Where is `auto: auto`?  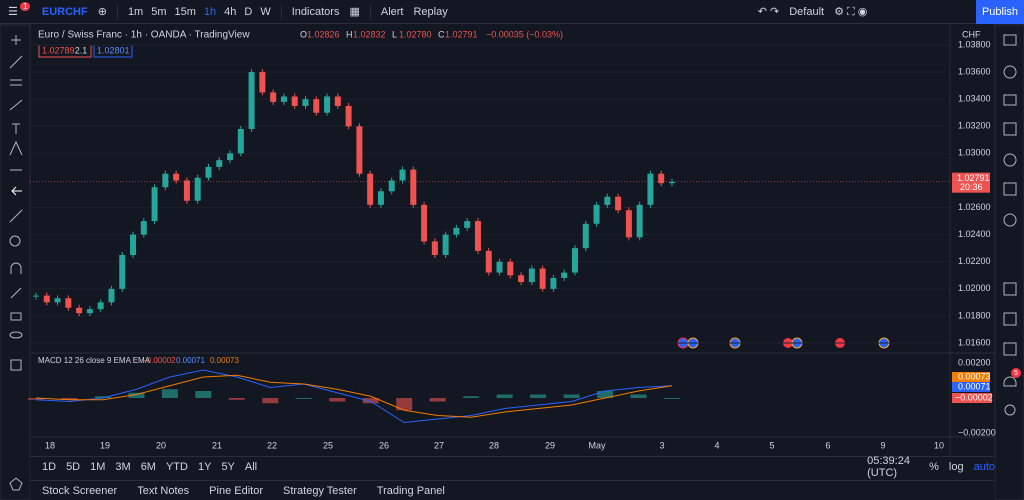
auto: auto is located at coordinates (984, 466).